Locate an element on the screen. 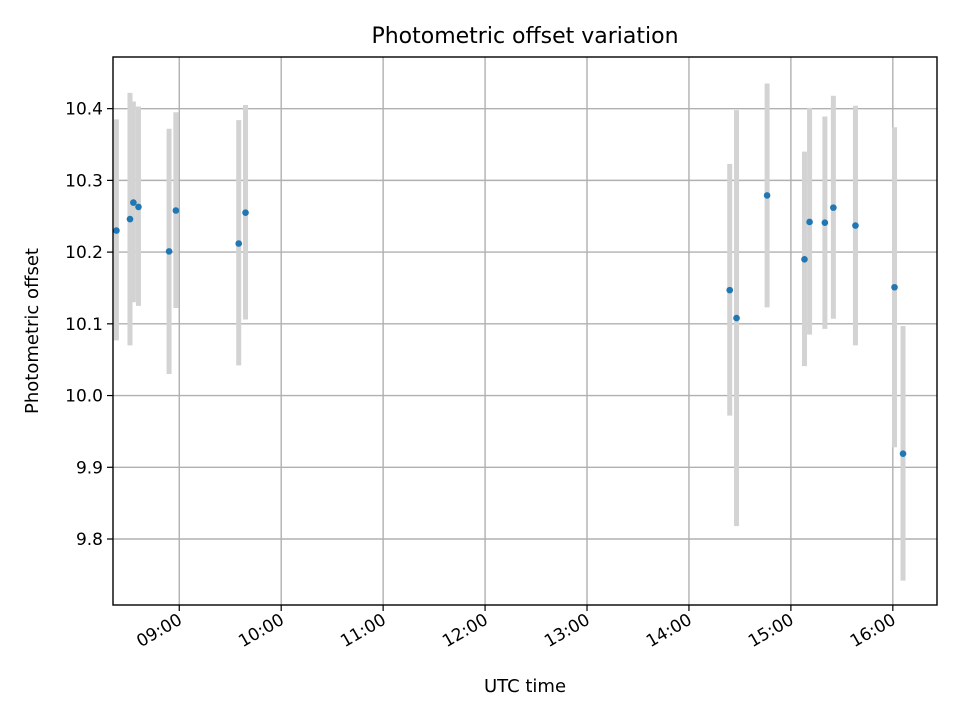  y-axis-ticks: 9.8 9.9 10.0 10.1 10.2 10.3 10.4 is located at coordinates (89, 325).